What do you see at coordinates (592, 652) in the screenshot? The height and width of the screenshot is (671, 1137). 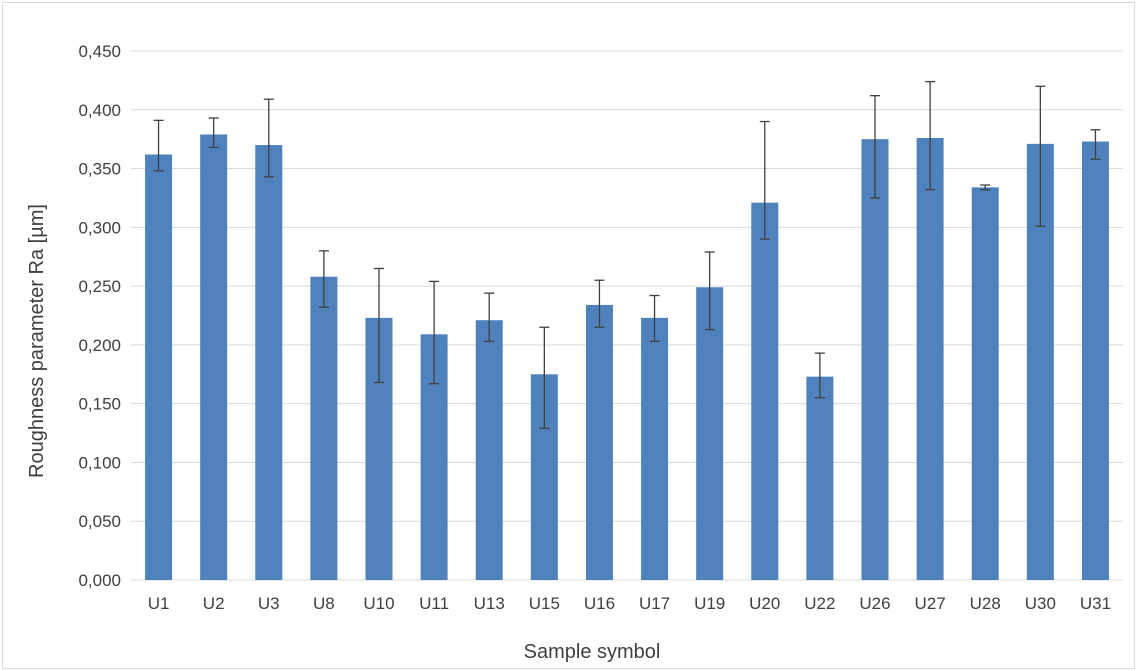 I see `x-axis-title: Sample symbol` at bounding box center [592, 652].